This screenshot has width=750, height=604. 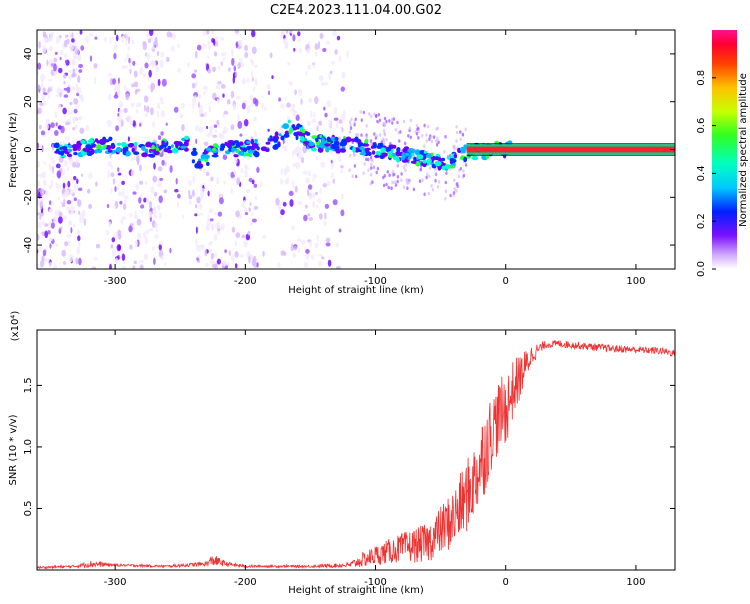 I want to click on snr-y-tick-label: 1.0, so click(x=28, y=447).